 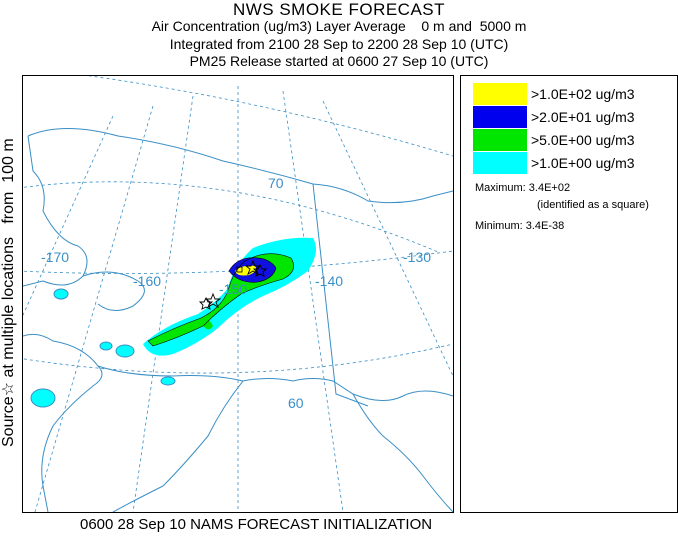 I want to click on lat-label-60: 60, so click(x=296, y=403).